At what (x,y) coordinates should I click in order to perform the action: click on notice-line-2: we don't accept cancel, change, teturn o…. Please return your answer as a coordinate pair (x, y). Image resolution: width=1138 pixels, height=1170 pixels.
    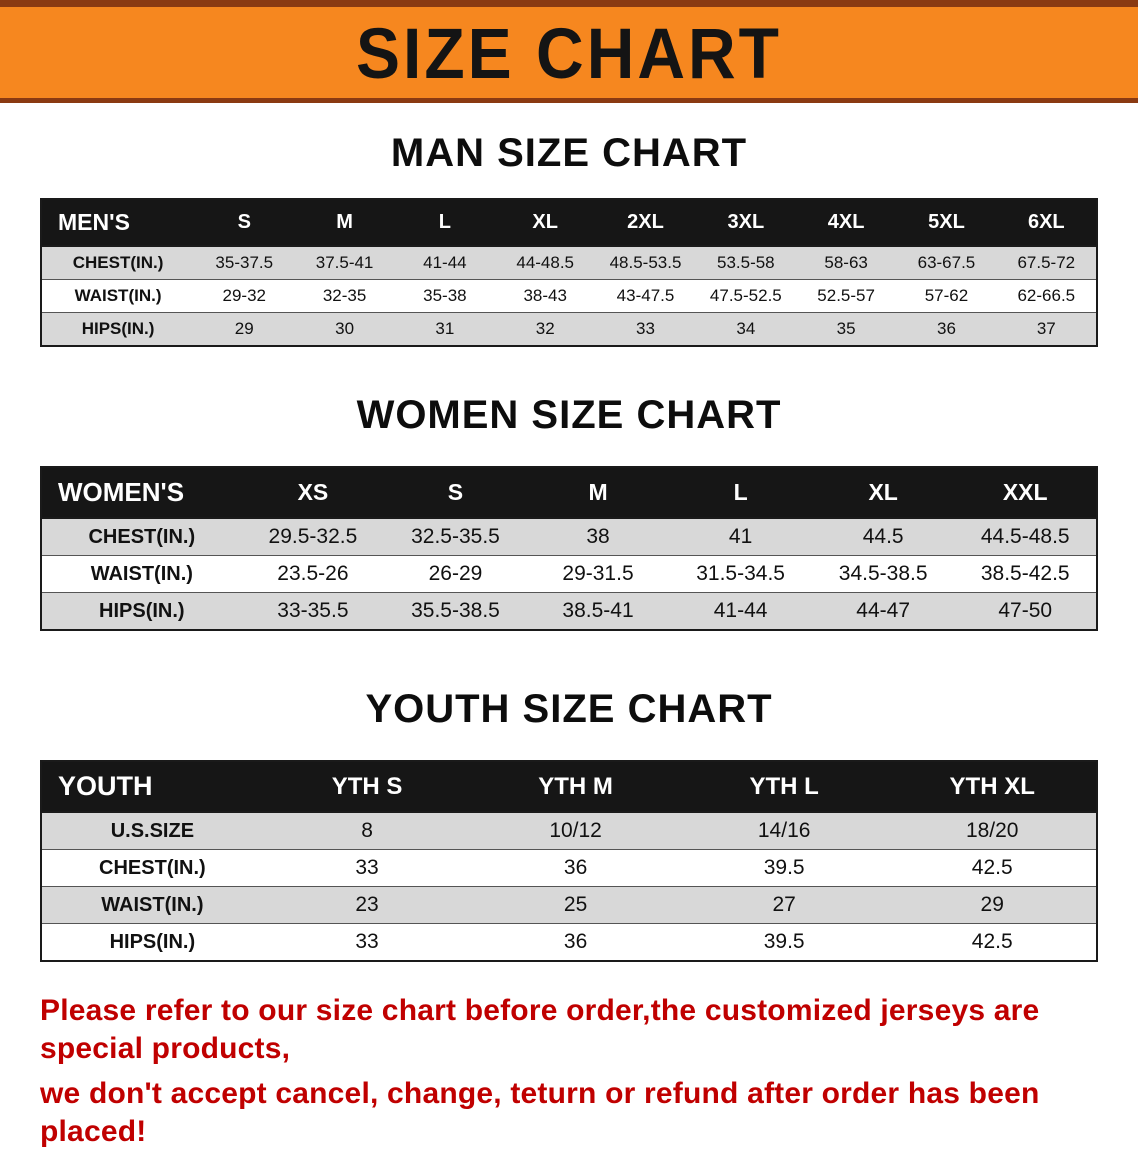
    Looking at the image, I should click on (540, 1112).